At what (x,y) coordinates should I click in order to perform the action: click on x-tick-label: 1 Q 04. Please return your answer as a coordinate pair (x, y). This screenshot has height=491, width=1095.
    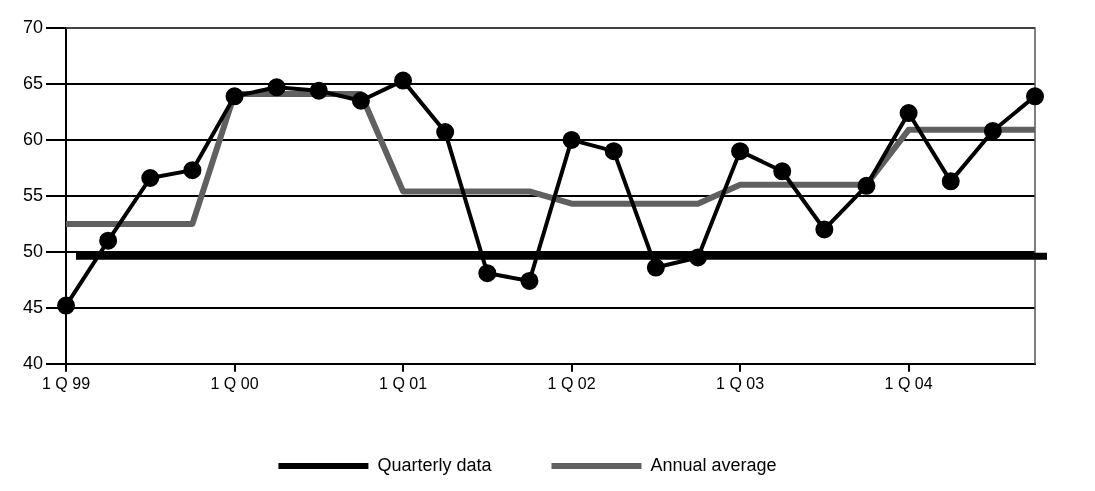
    Looking at the image, I should click on (908, 383).